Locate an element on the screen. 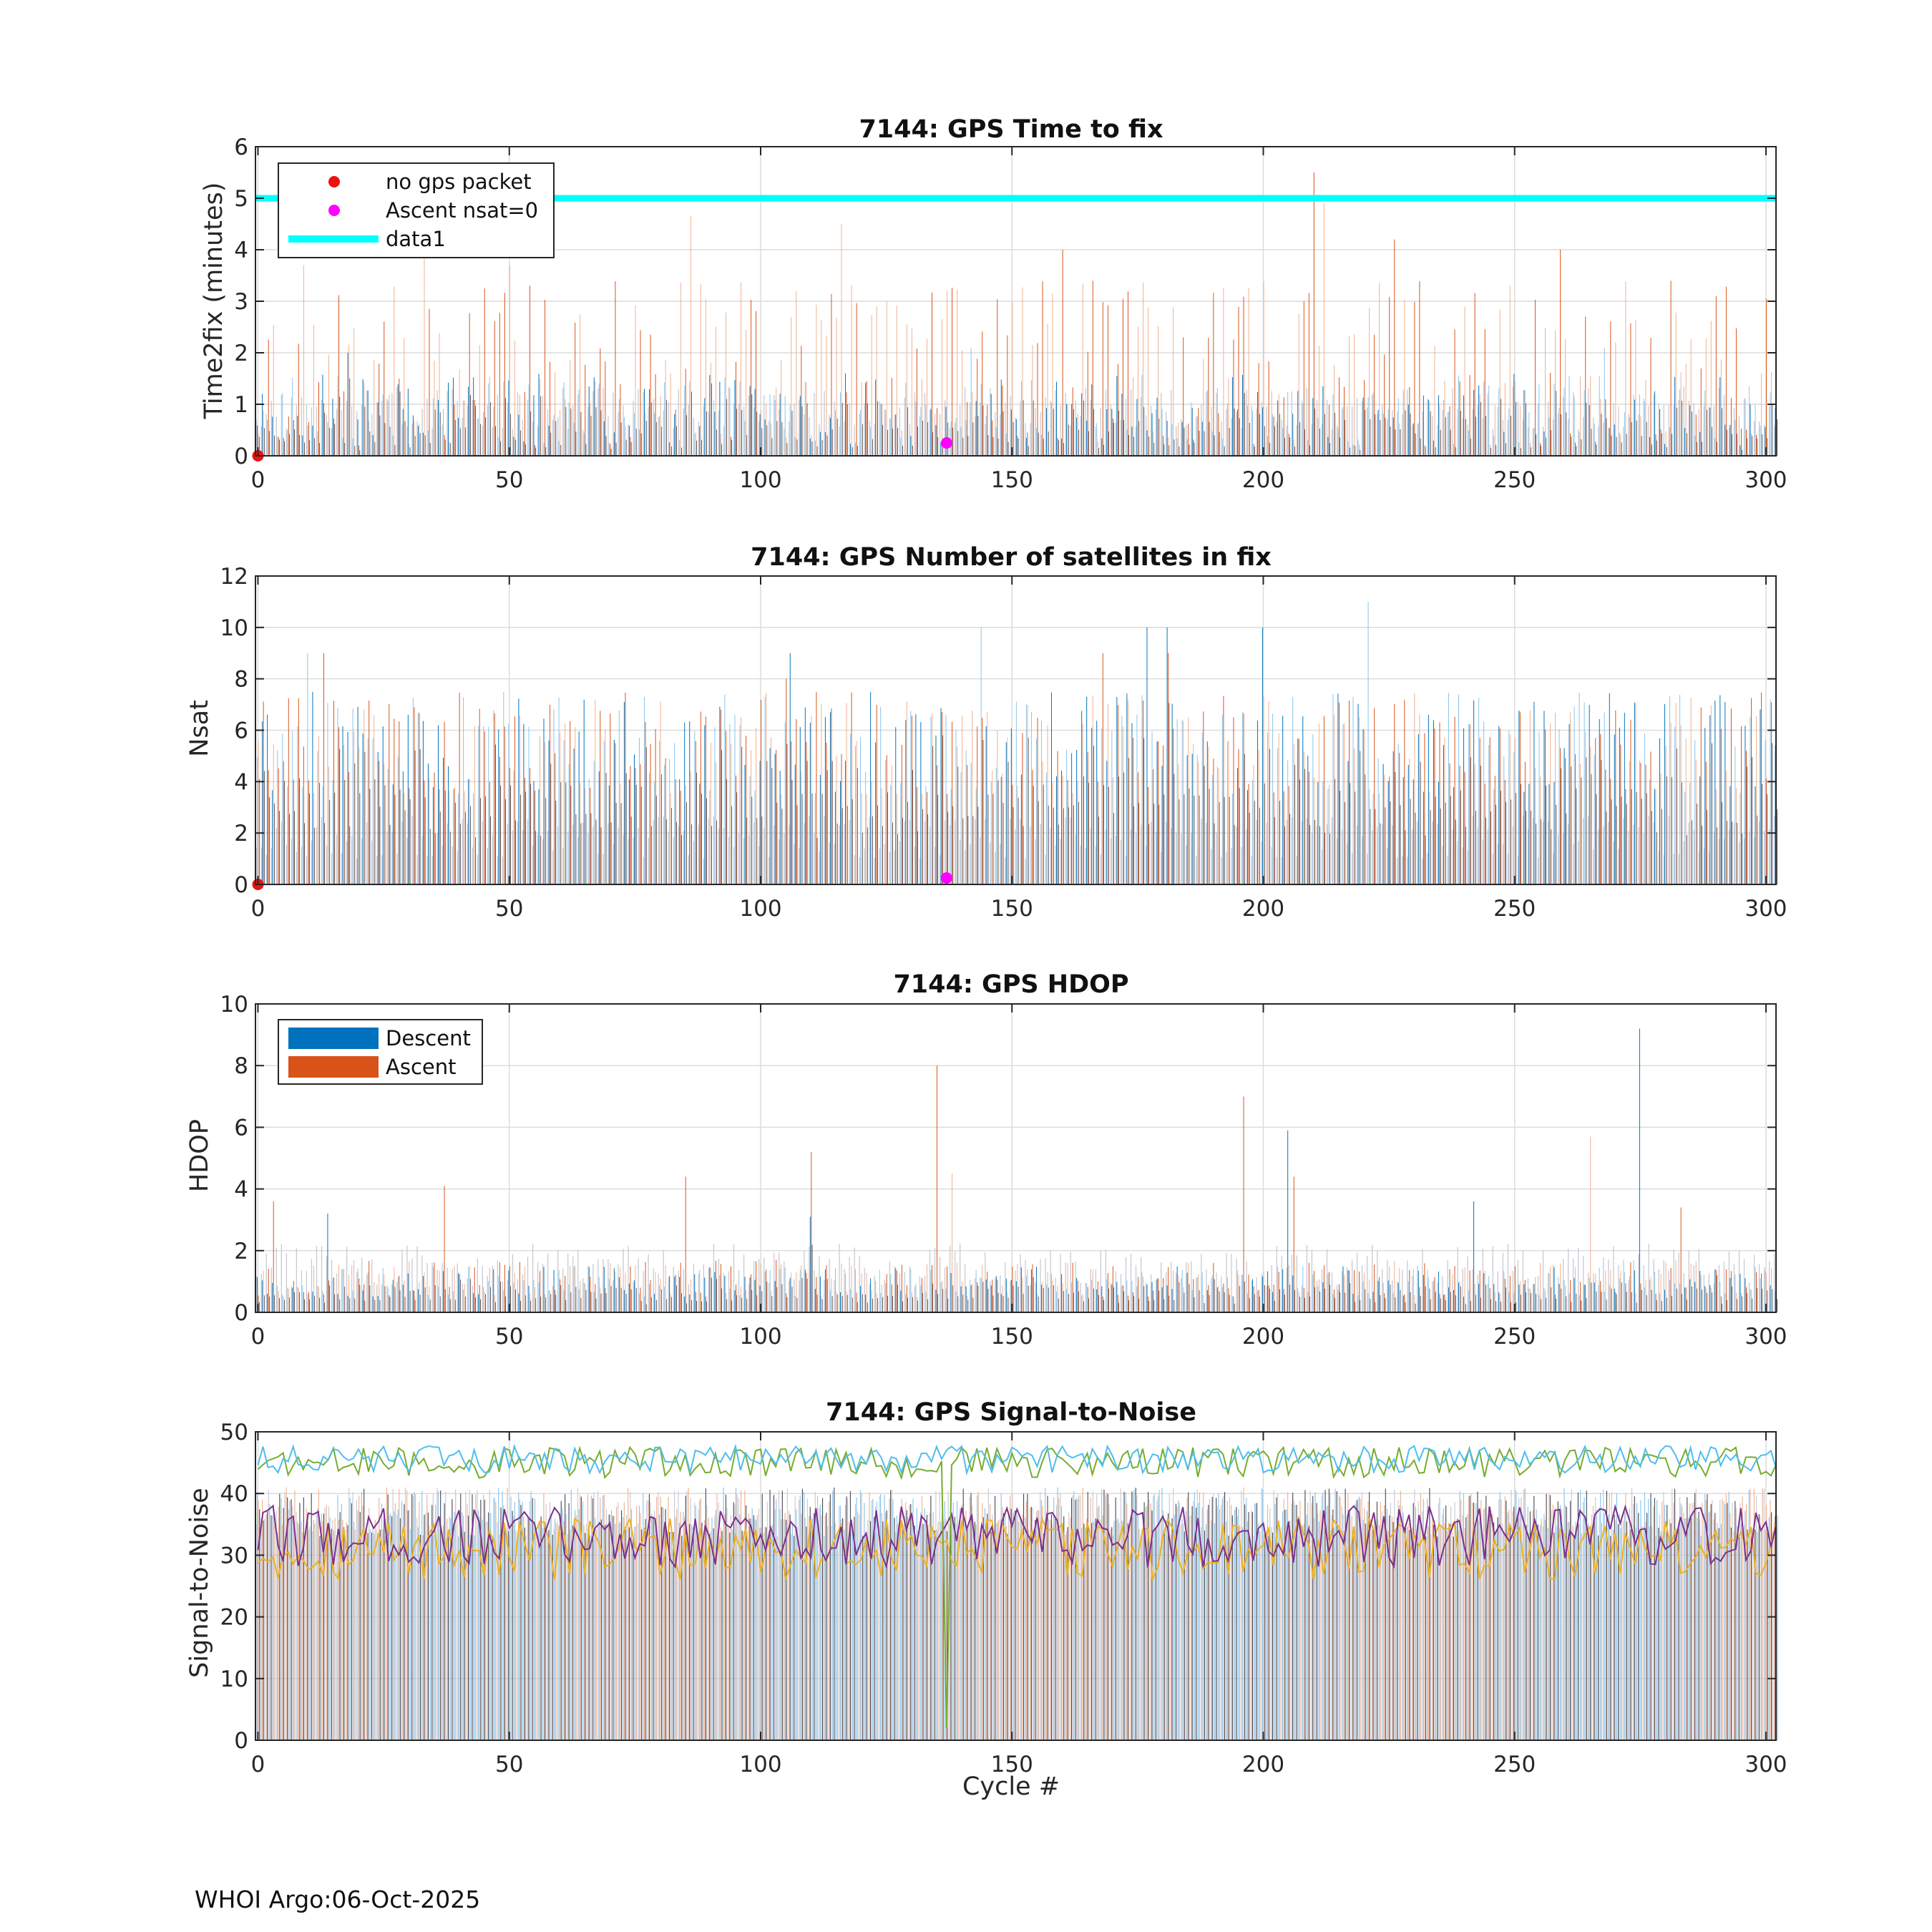 Image resolution: width=1932 pixels, height=1932 pixels. y-tick-label: 10 is located at coordinates (234, 628).